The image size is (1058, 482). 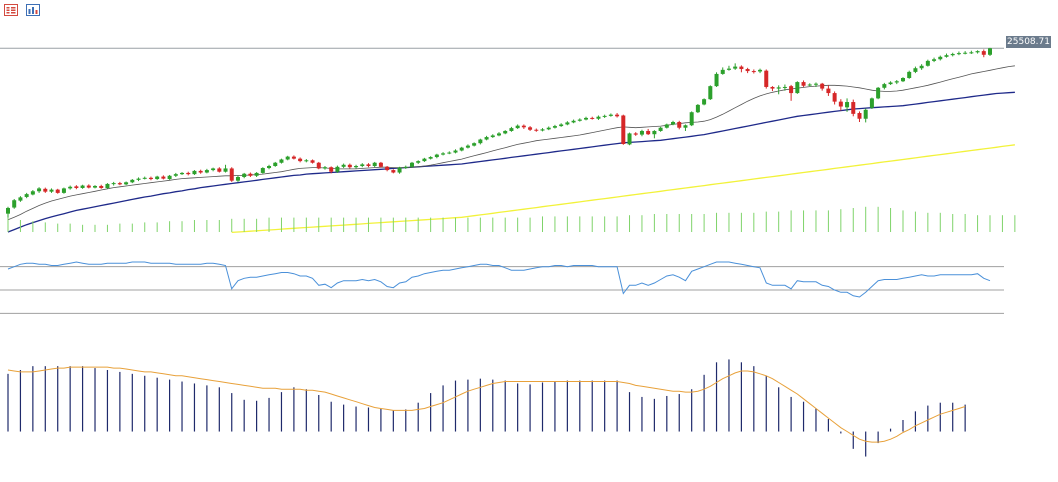 What do you see at coordinates (486, 404) in the screenshot?
I see `macd-signal-line` at bounding box center [486, 404].